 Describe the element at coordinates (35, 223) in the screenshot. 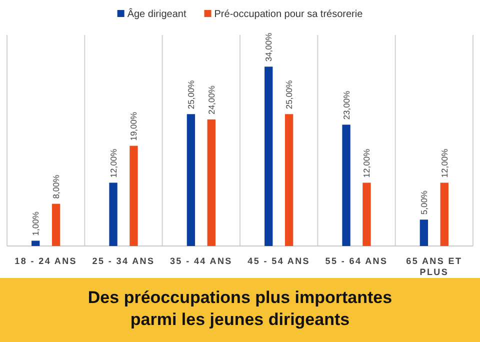

I see `data-label: 1,00%` at that location.